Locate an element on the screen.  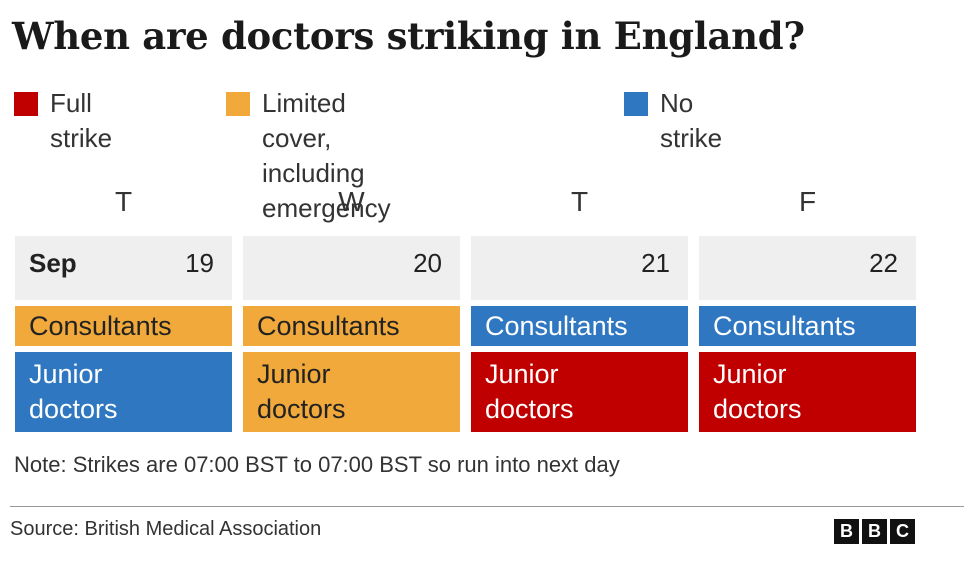
day-letter-2: W is located at coordinates (351, 201).